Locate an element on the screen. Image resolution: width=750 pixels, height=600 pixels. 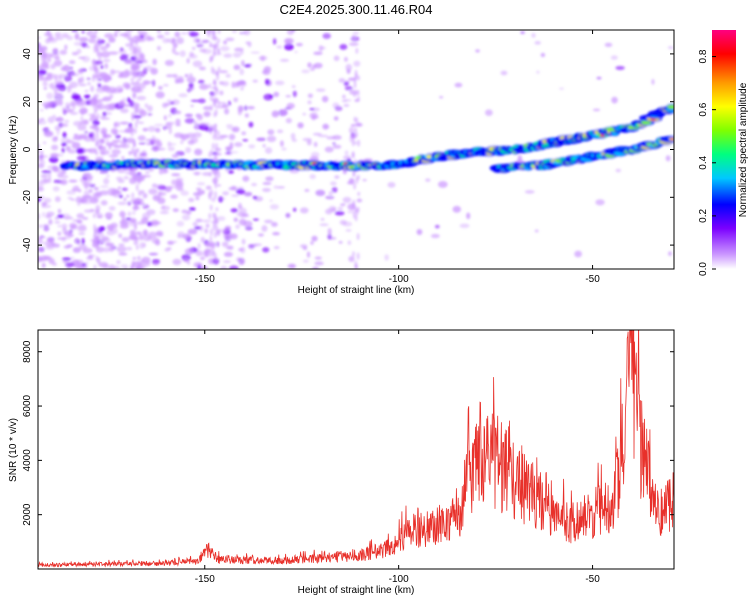
track-peak is located at coordinates (671, 139).